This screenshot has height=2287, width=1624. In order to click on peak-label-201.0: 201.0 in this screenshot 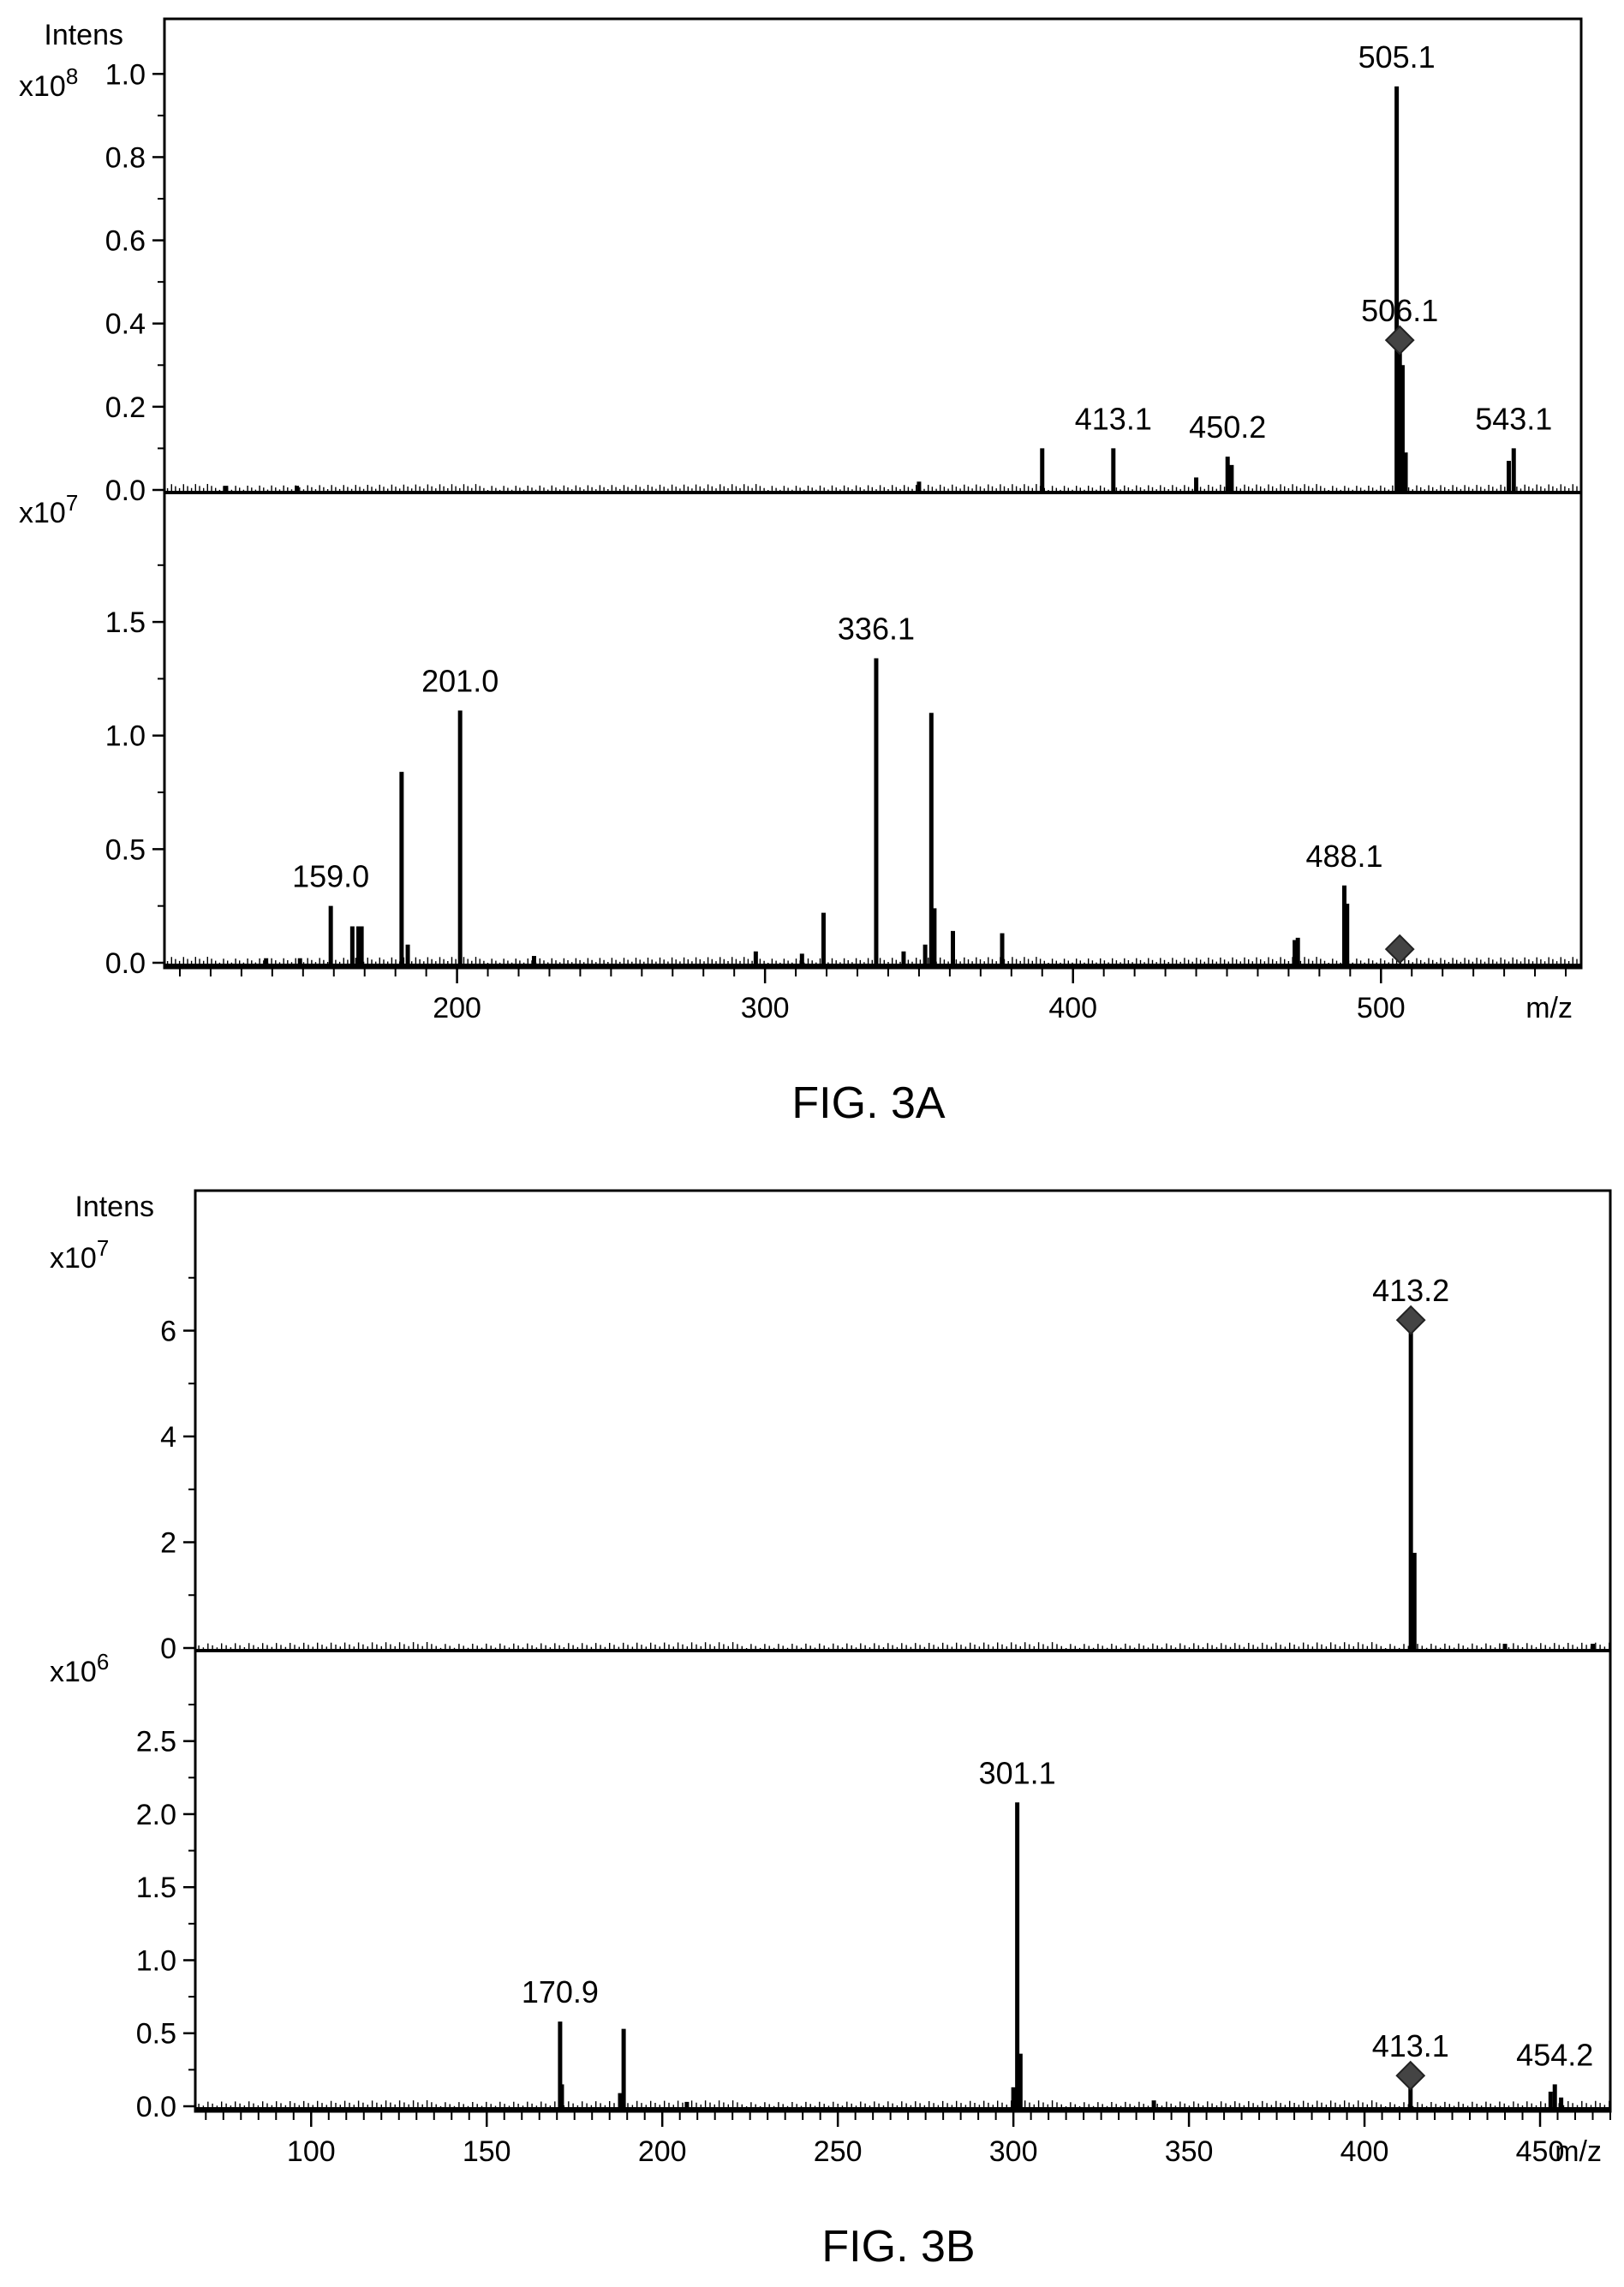, I will do `click(460, 681)`.